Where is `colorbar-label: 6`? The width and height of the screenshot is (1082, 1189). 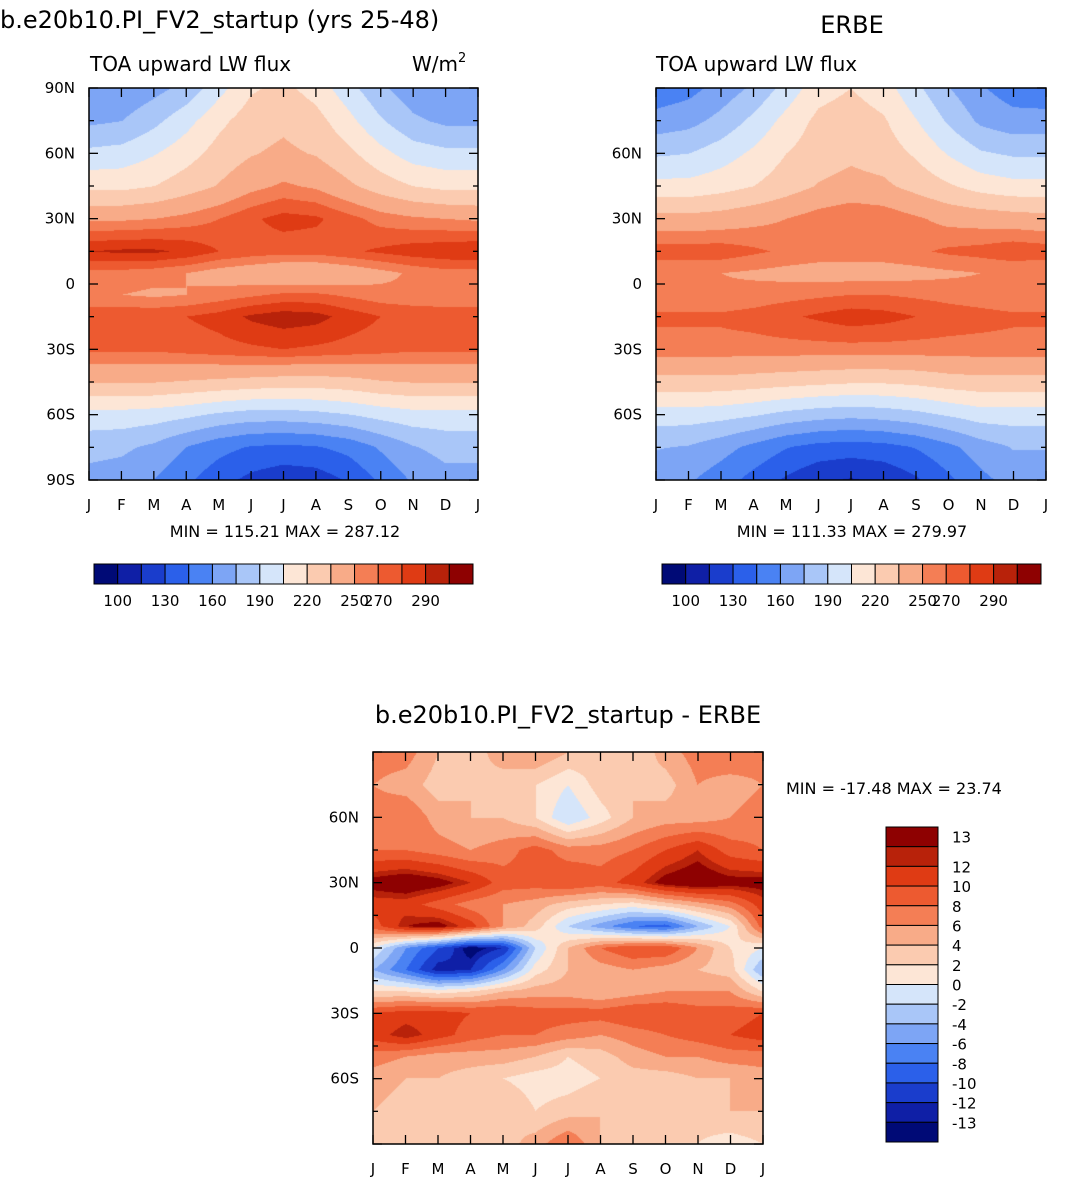 colorbar-label: 6 is located at coordinates (957, 926).